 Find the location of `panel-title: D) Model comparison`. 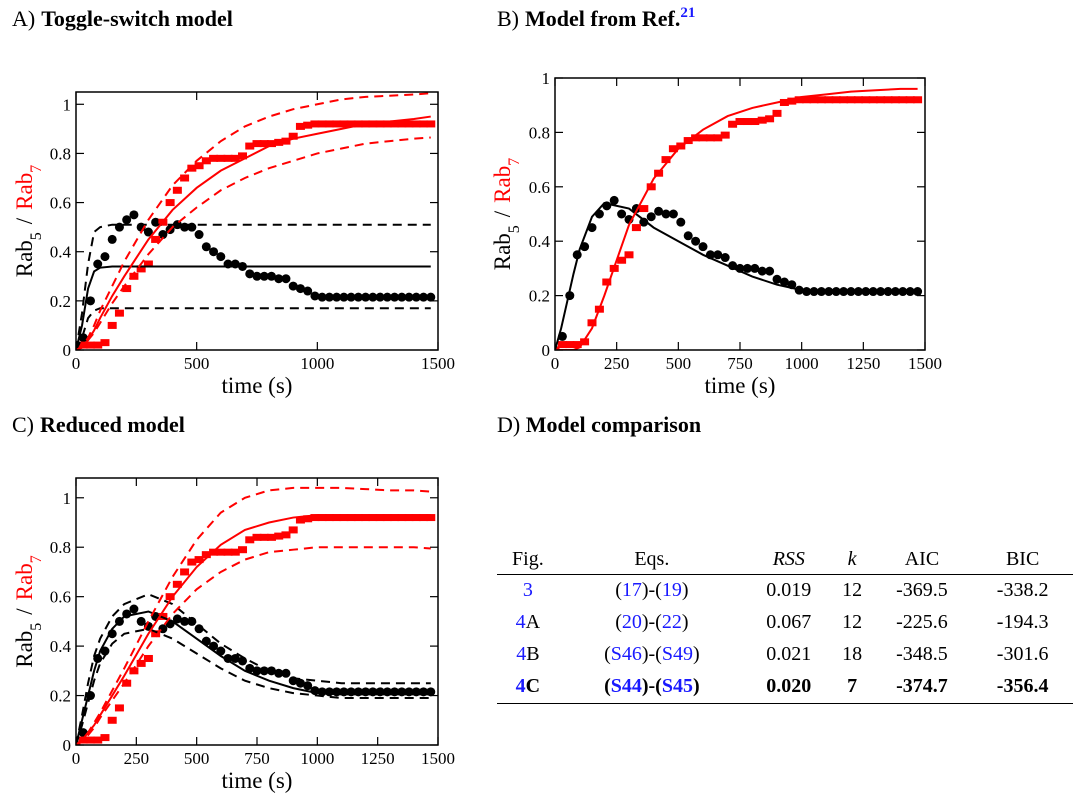

panel-title: D) Model comparison is located at coordinates (599, 424).